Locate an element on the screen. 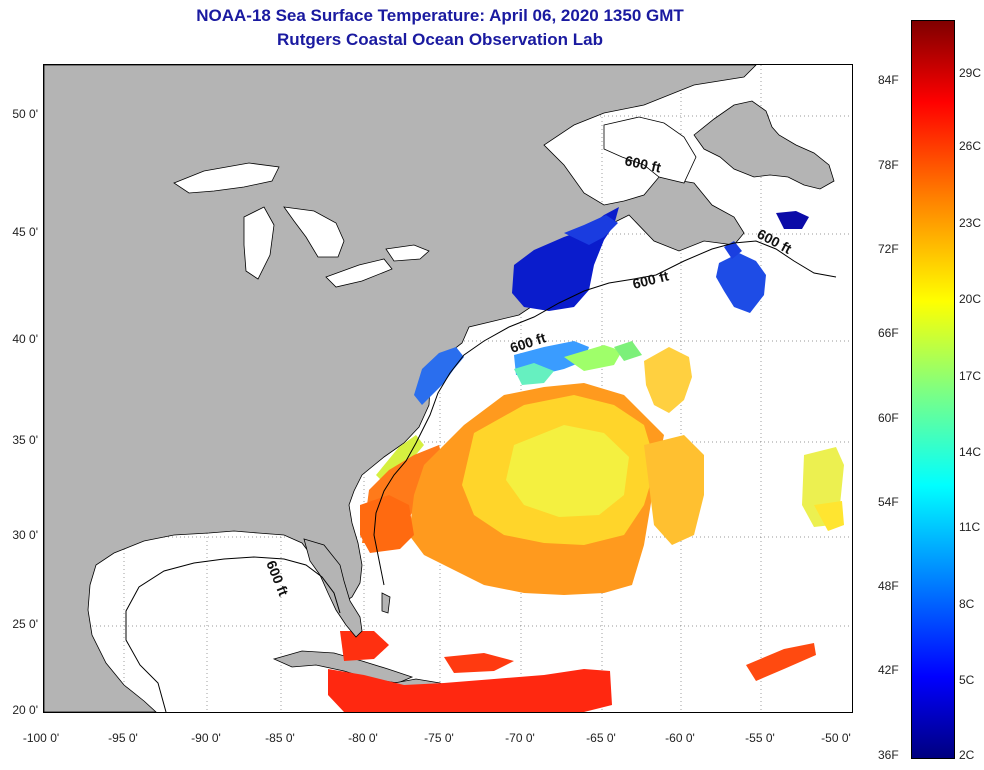 Image resolution: width=984 pixels, height=770 pixels. colorbar-c-20: 20C is located at coordinates (970, 299).